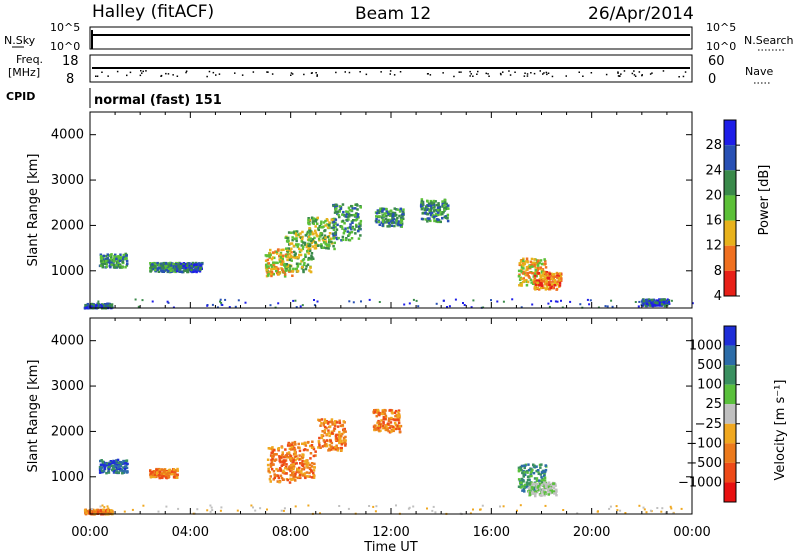  I want to click on date-title: 26/Apr/2014, so click(641, 14).